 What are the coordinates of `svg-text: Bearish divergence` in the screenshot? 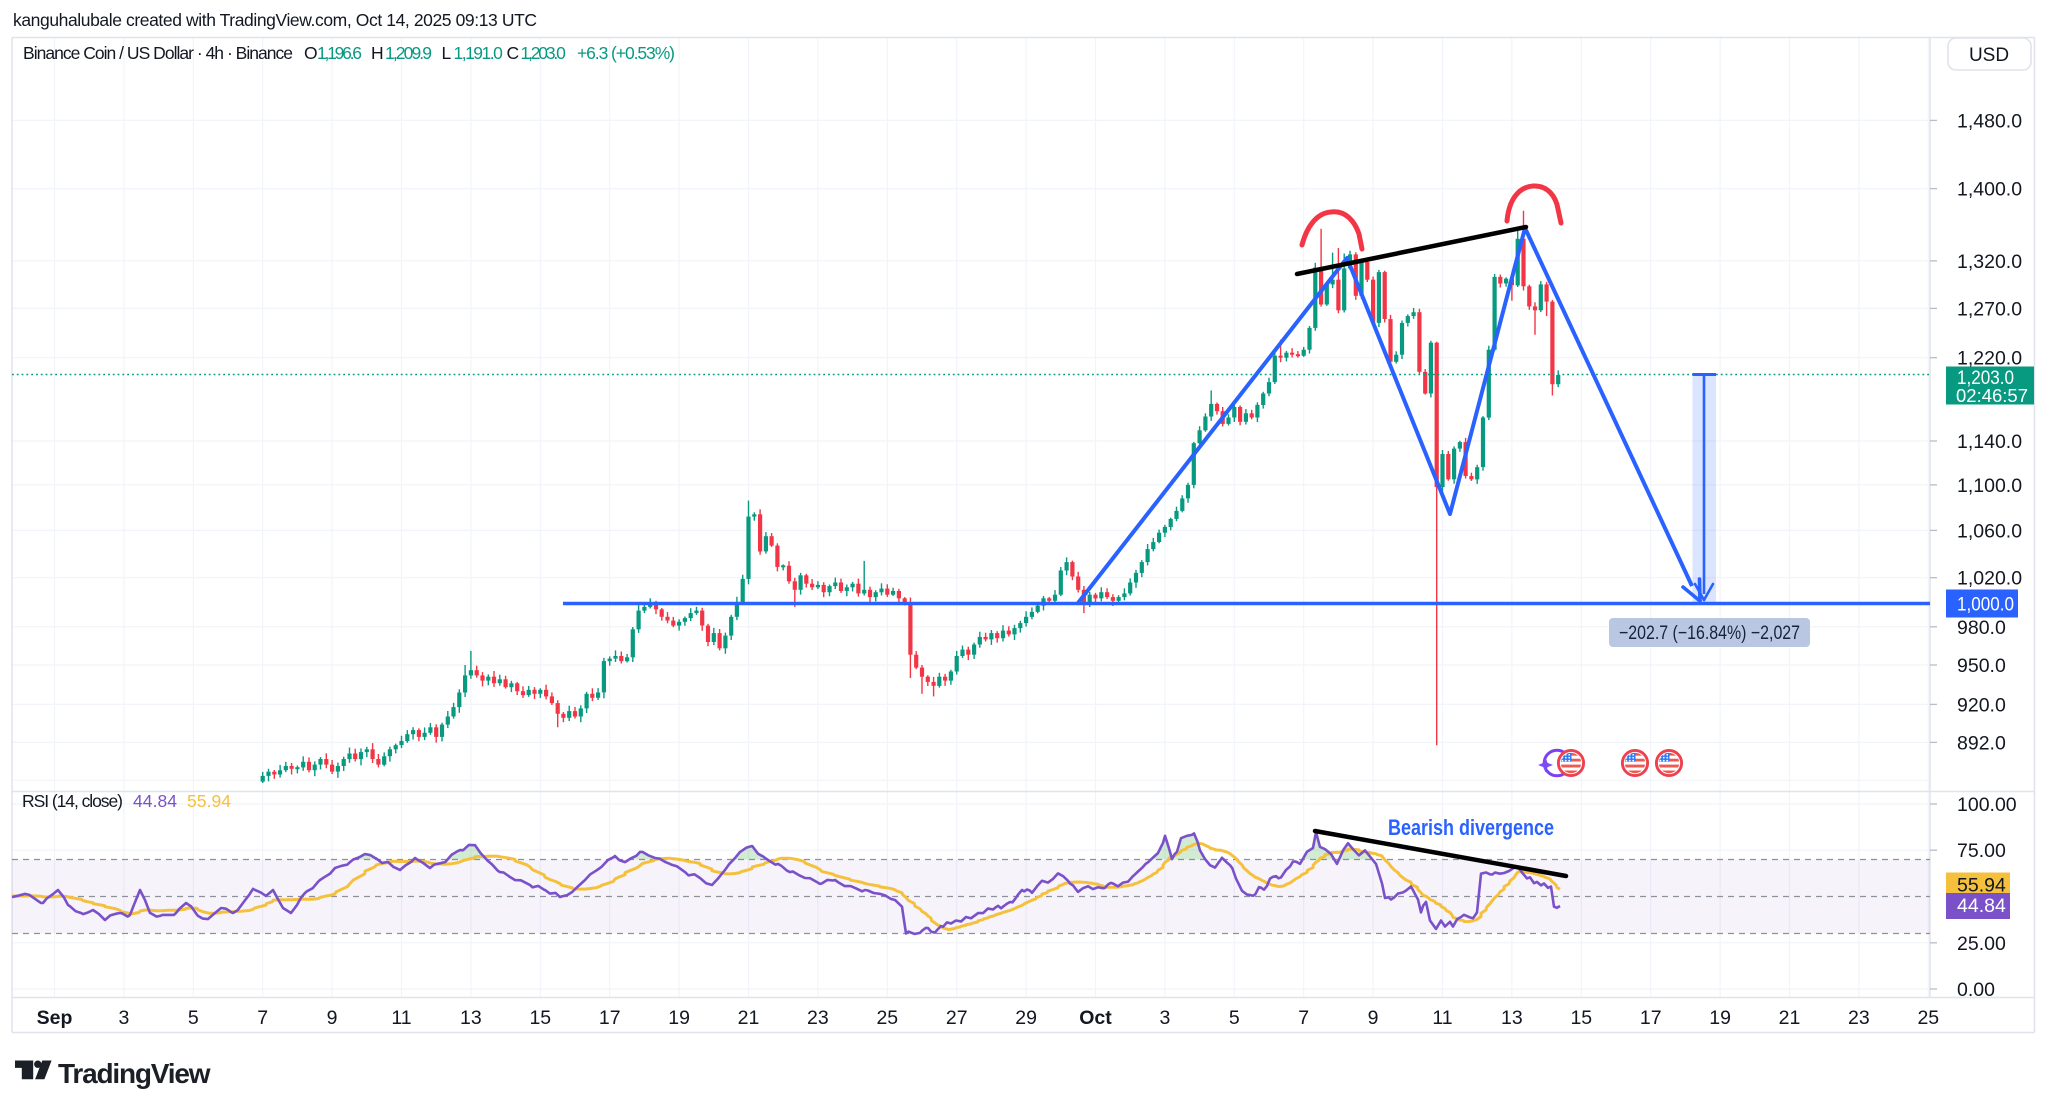 It's located at (1471, 827).